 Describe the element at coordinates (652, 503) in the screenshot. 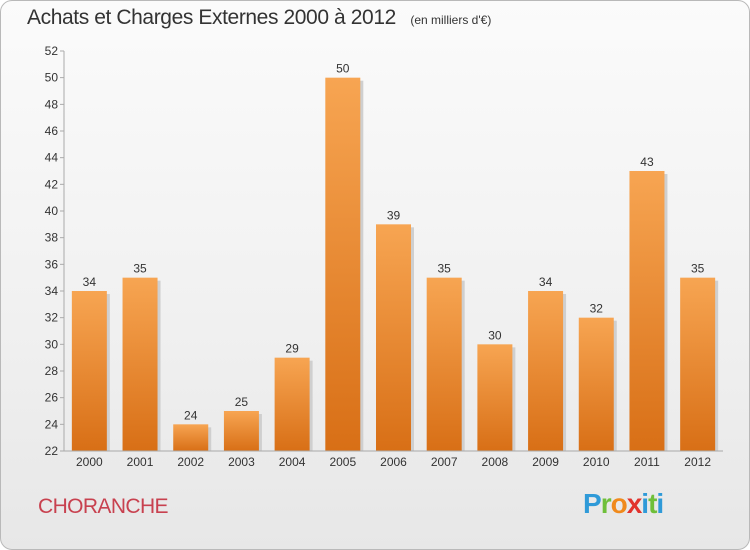

I see `logo-letter: t` at that location.